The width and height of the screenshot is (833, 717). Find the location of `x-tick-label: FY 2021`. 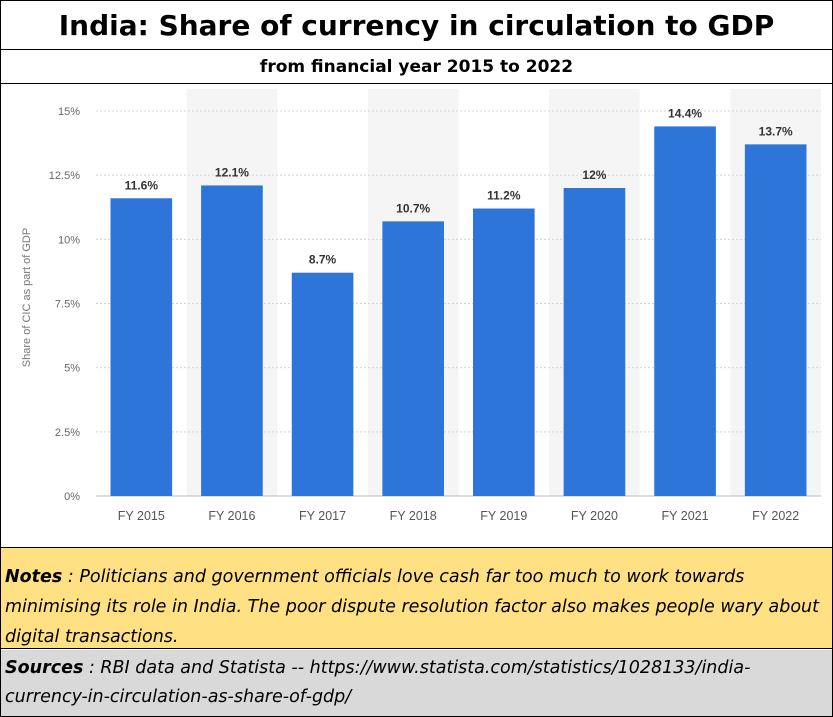

x-tick-label: FY 2021 is located at coordinates (685, 516).